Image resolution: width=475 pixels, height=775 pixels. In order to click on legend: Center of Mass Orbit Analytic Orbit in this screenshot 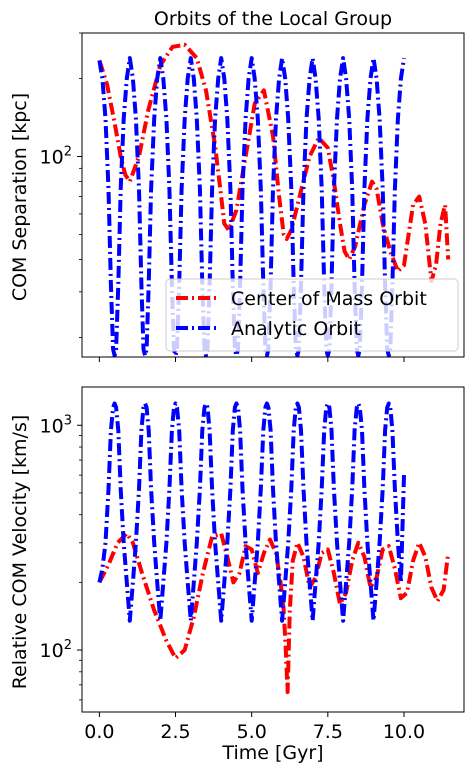, I will do `click(312, 315)`.